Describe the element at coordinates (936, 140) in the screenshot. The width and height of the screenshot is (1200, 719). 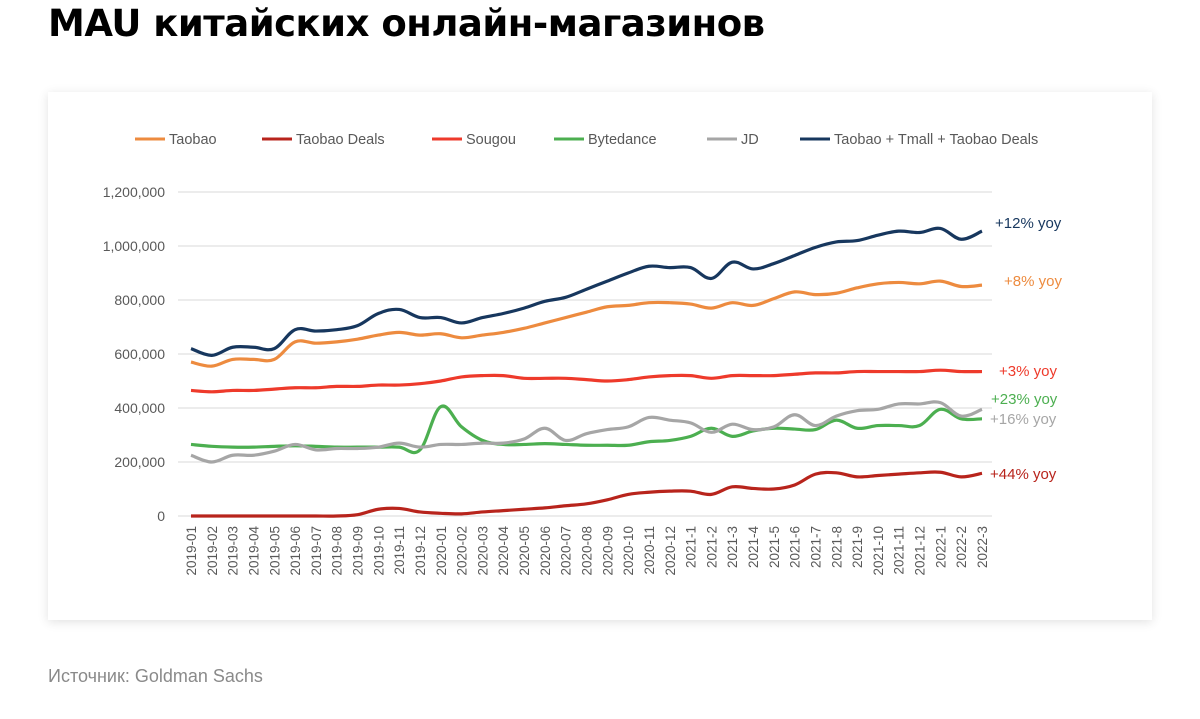
I see `legend-label: Taobao + Tmall + Taobao Deals` at that location.